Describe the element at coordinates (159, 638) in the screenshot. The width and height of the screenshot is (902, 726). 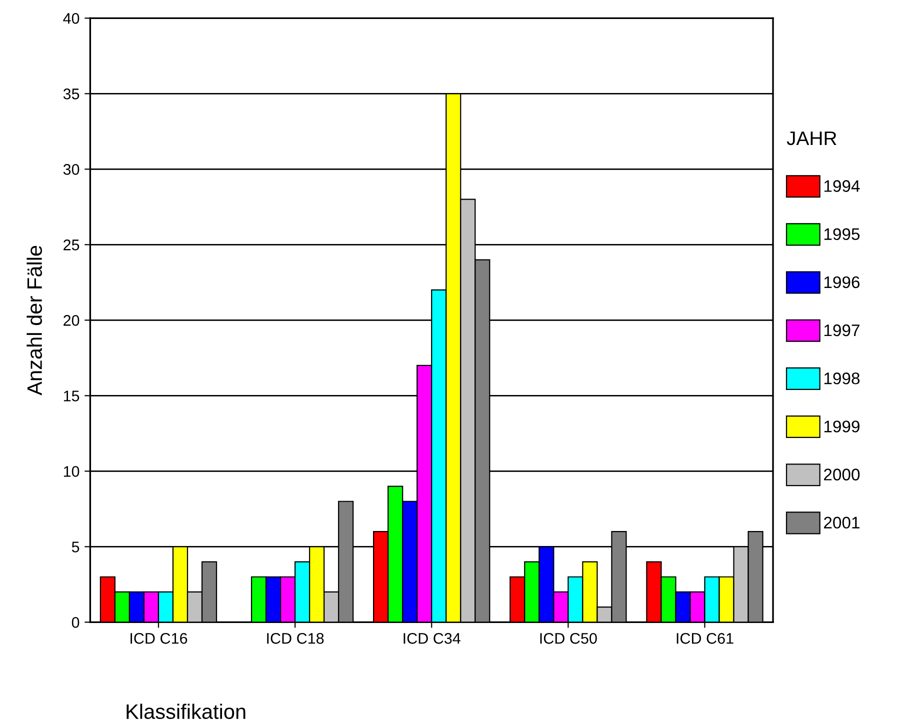
I see `x-tick-label: ICD C16` at that location.